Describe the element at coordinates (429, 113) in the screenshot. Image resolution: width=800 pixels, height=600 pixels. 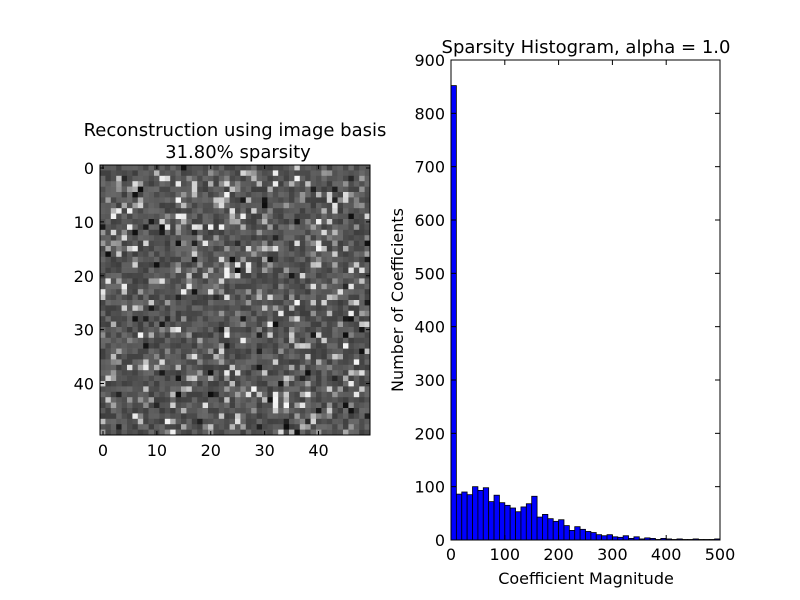
I see `histogram-y-tick-label: 800` at that location.